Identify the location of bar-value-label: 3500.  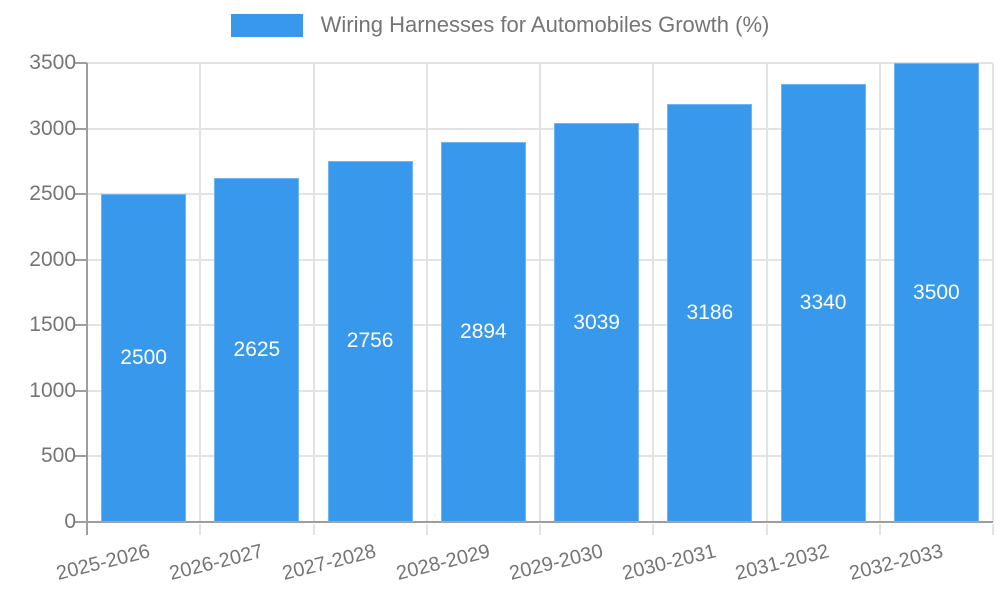
(936, 292).